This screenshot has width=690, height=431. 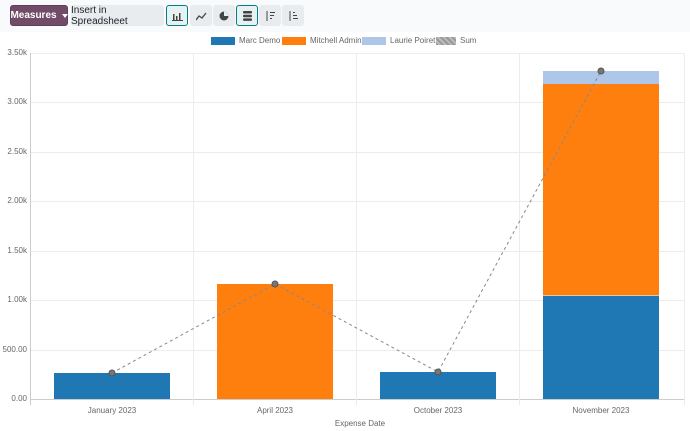 I want to click on bar-chart-icon, so click(x=177, y=16).